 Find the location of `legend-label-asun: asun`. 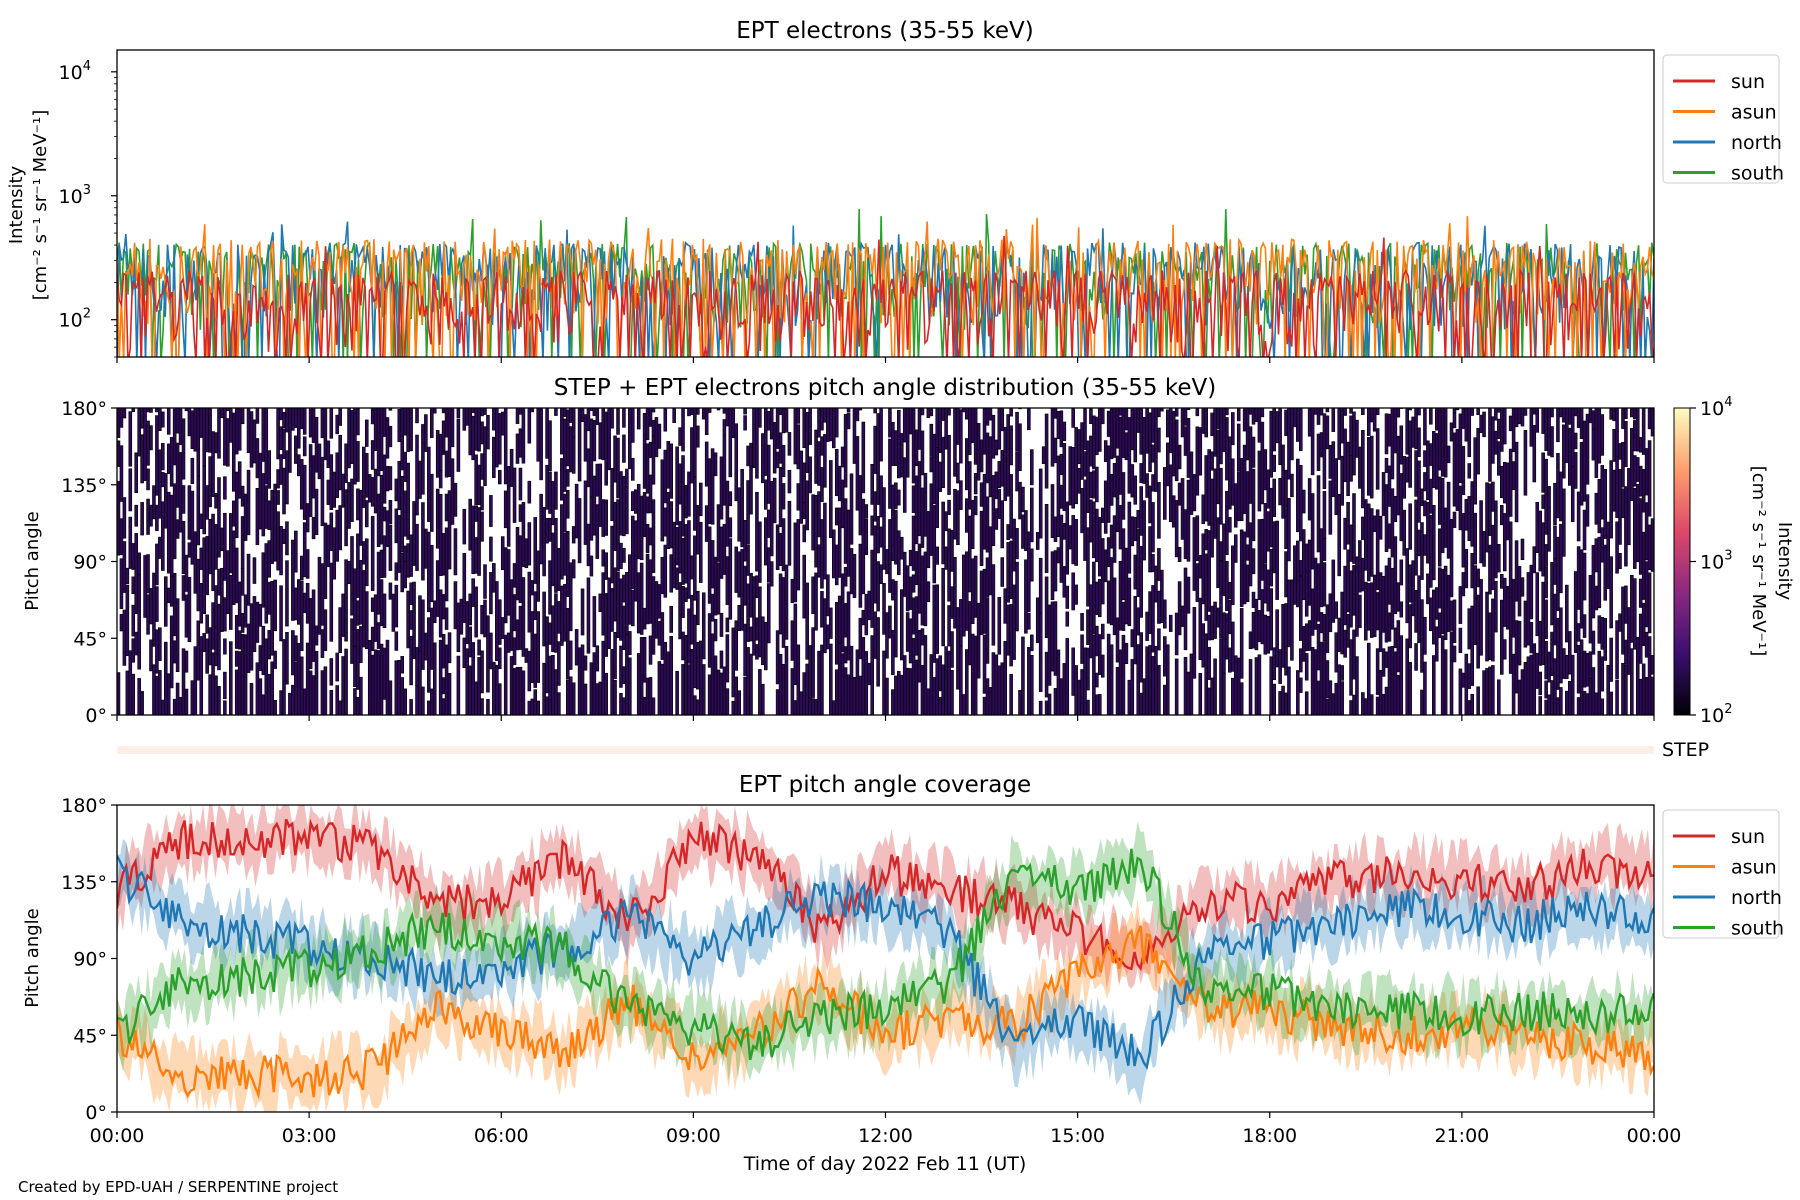

legend-label-asun: asun is located at coordinates (1754, 868).